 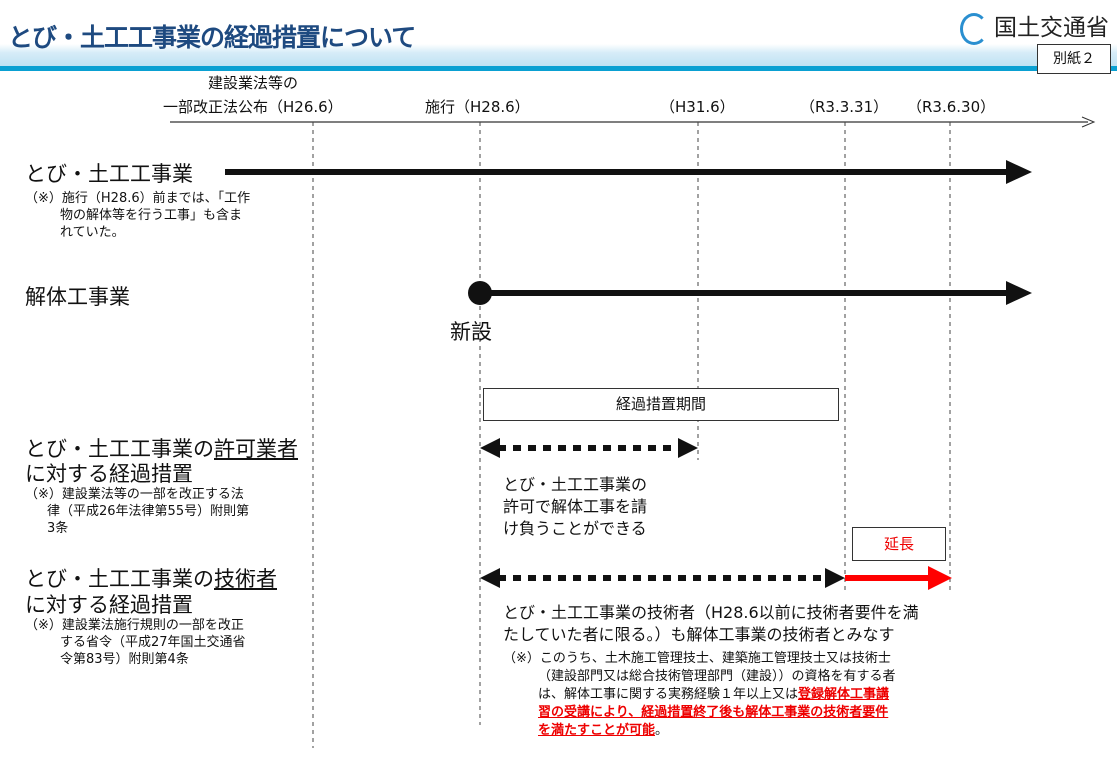 I want to click on annex-label: 別紙２, so click(x=1074, y=59).